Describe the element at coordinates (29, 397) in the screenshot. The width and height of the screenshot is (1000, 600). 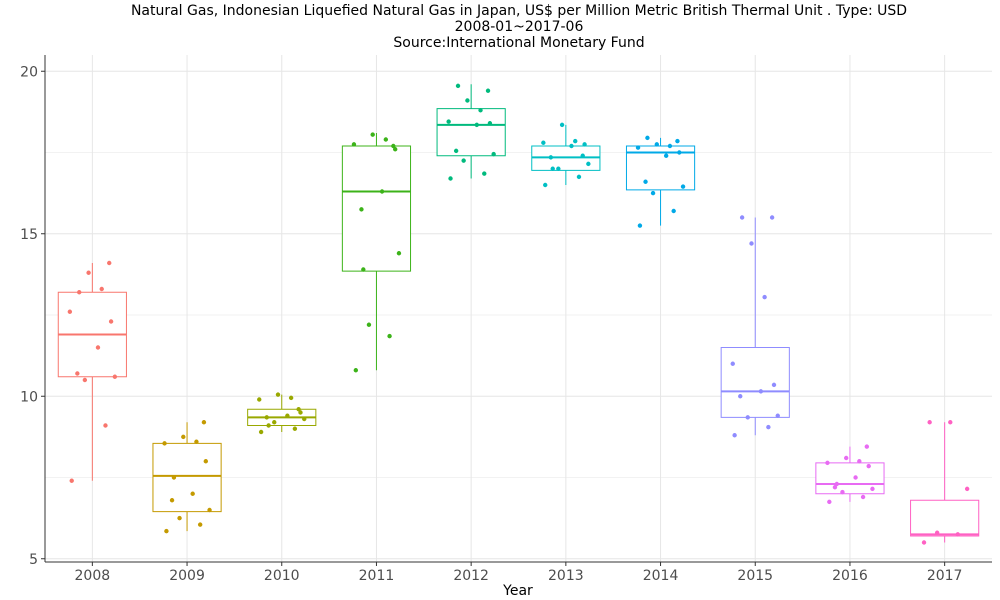
I see `y-tick-label: 10` at that location.